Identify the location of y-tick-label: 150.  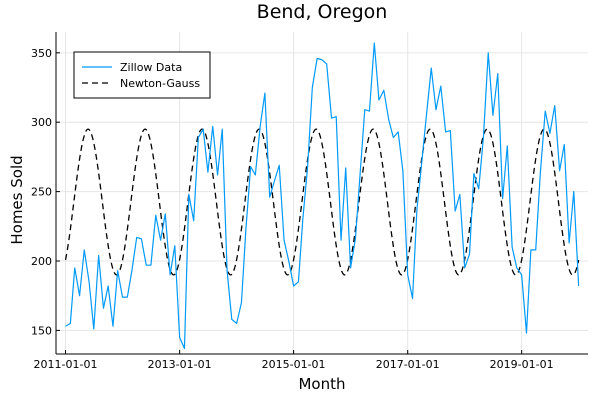
(41, 330).